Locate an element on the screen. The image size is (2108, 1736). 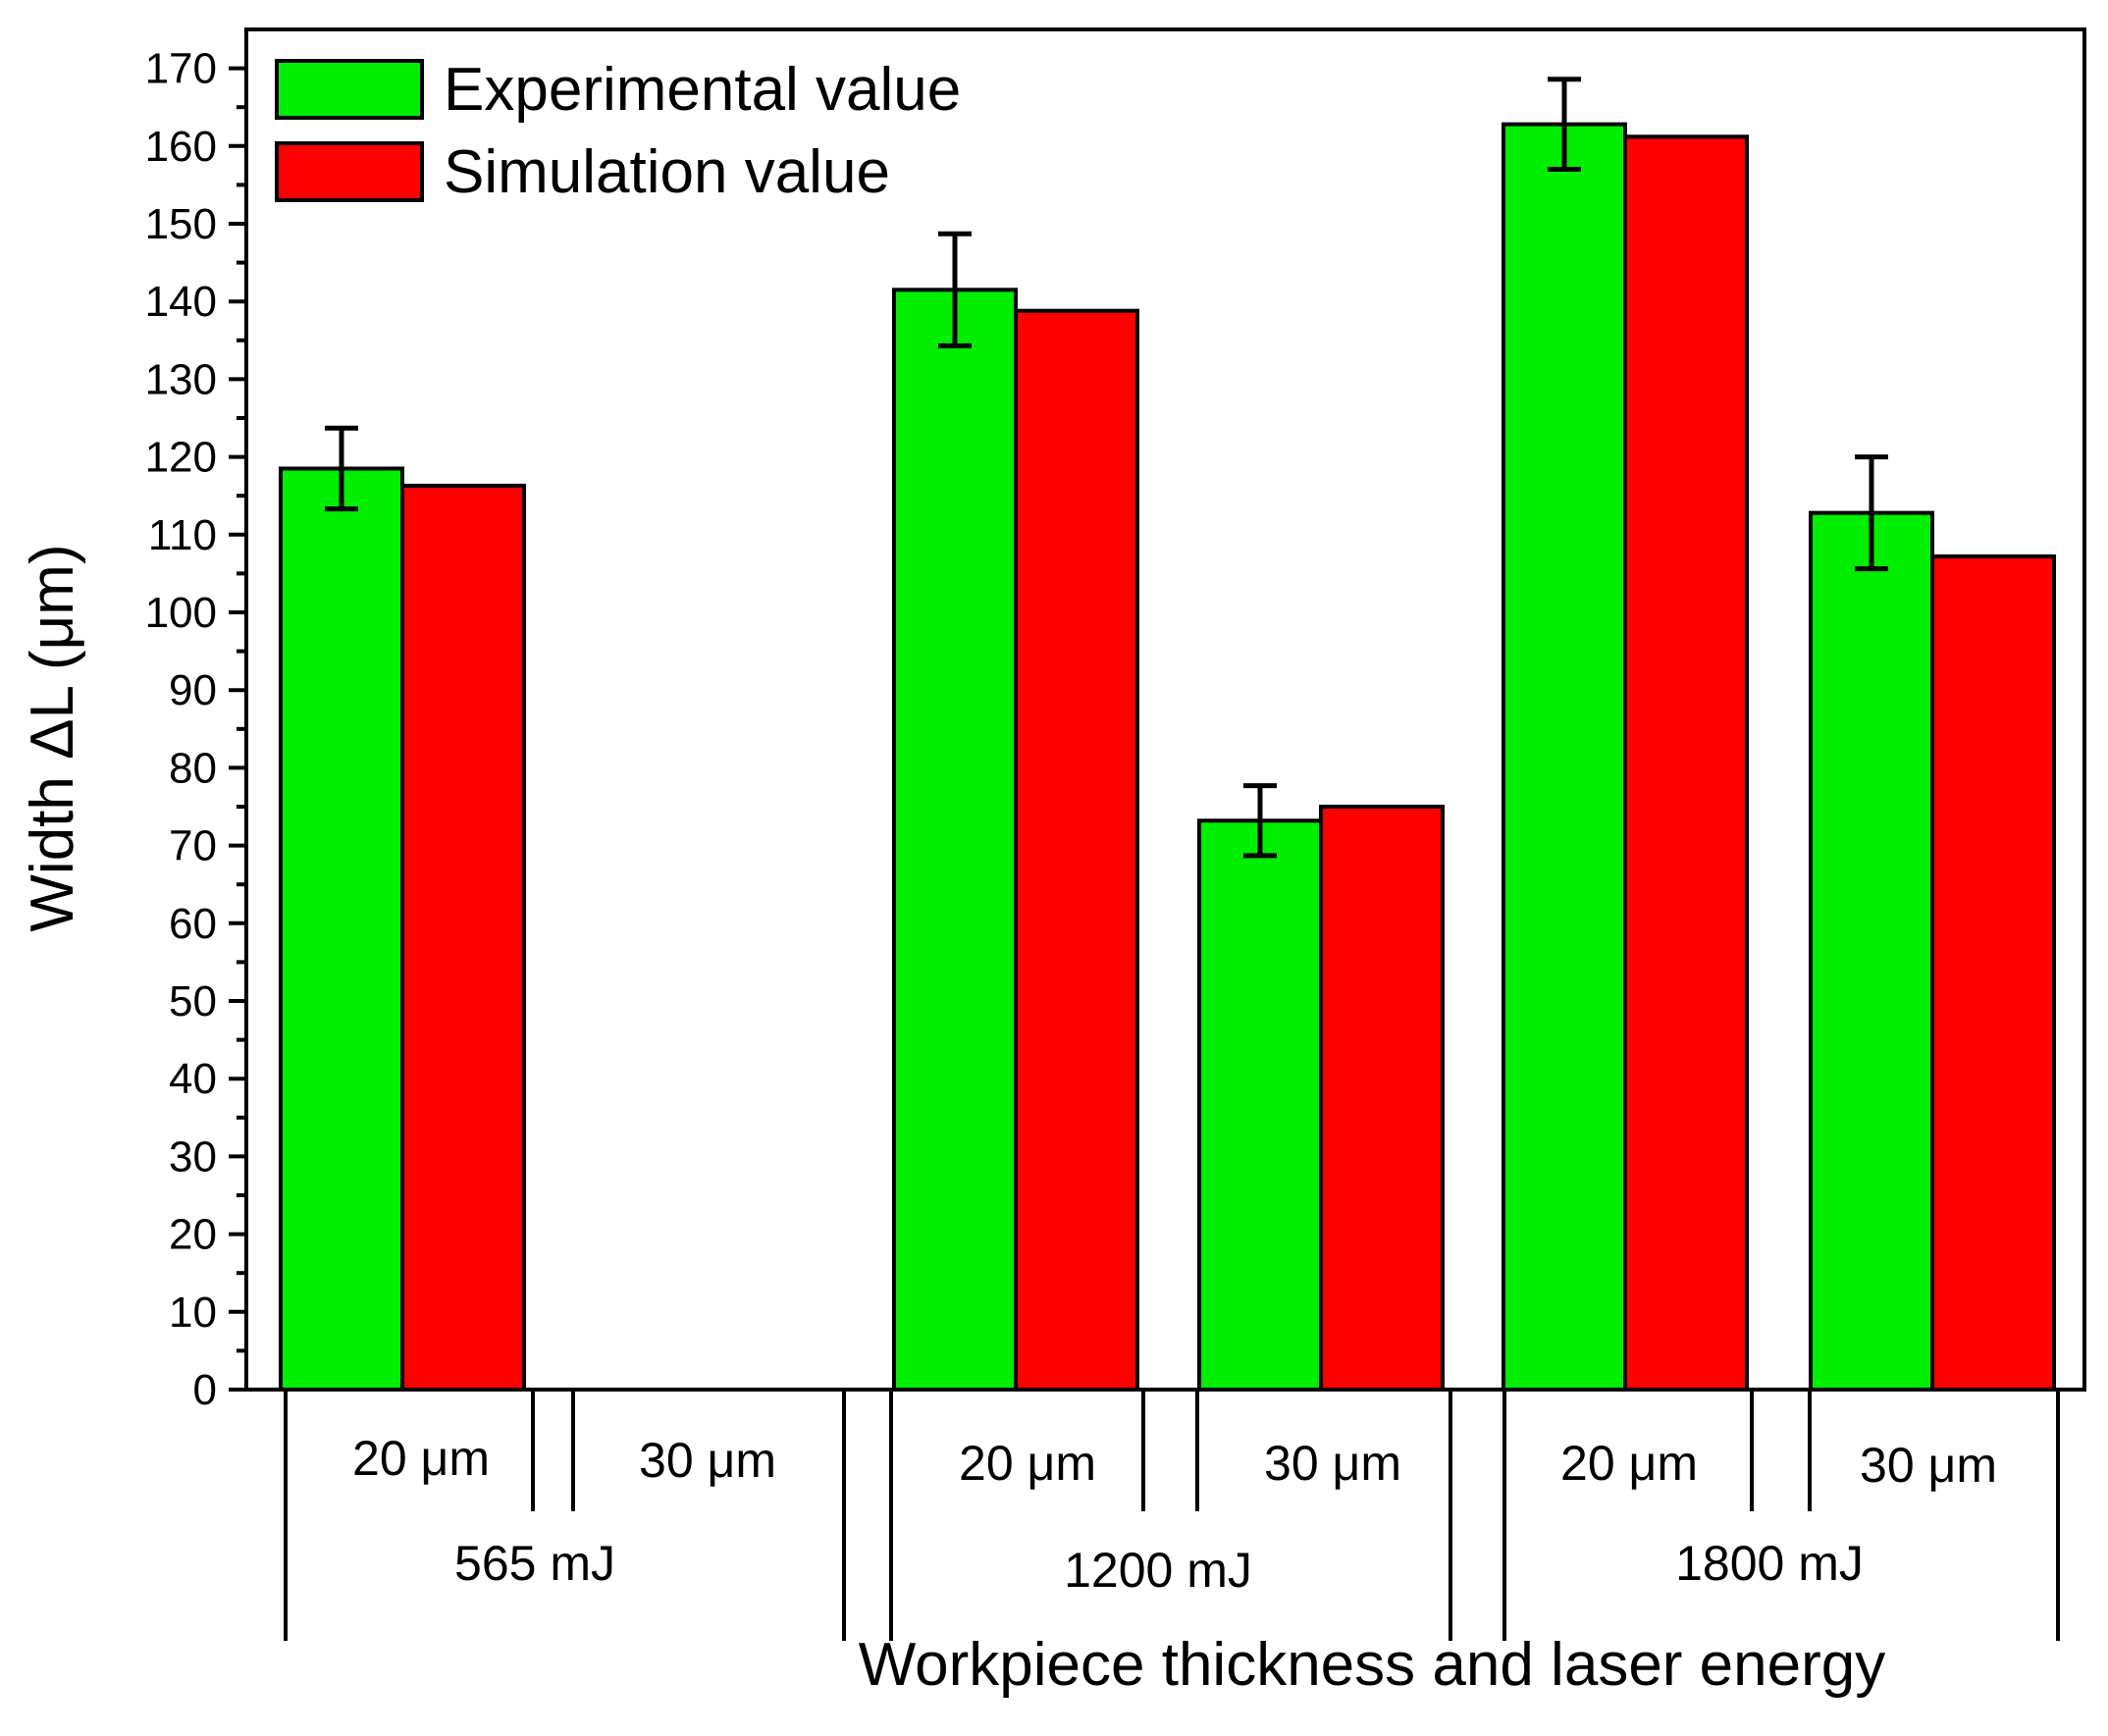
y-tick-label: 150 is located at coordinates (181, 224).